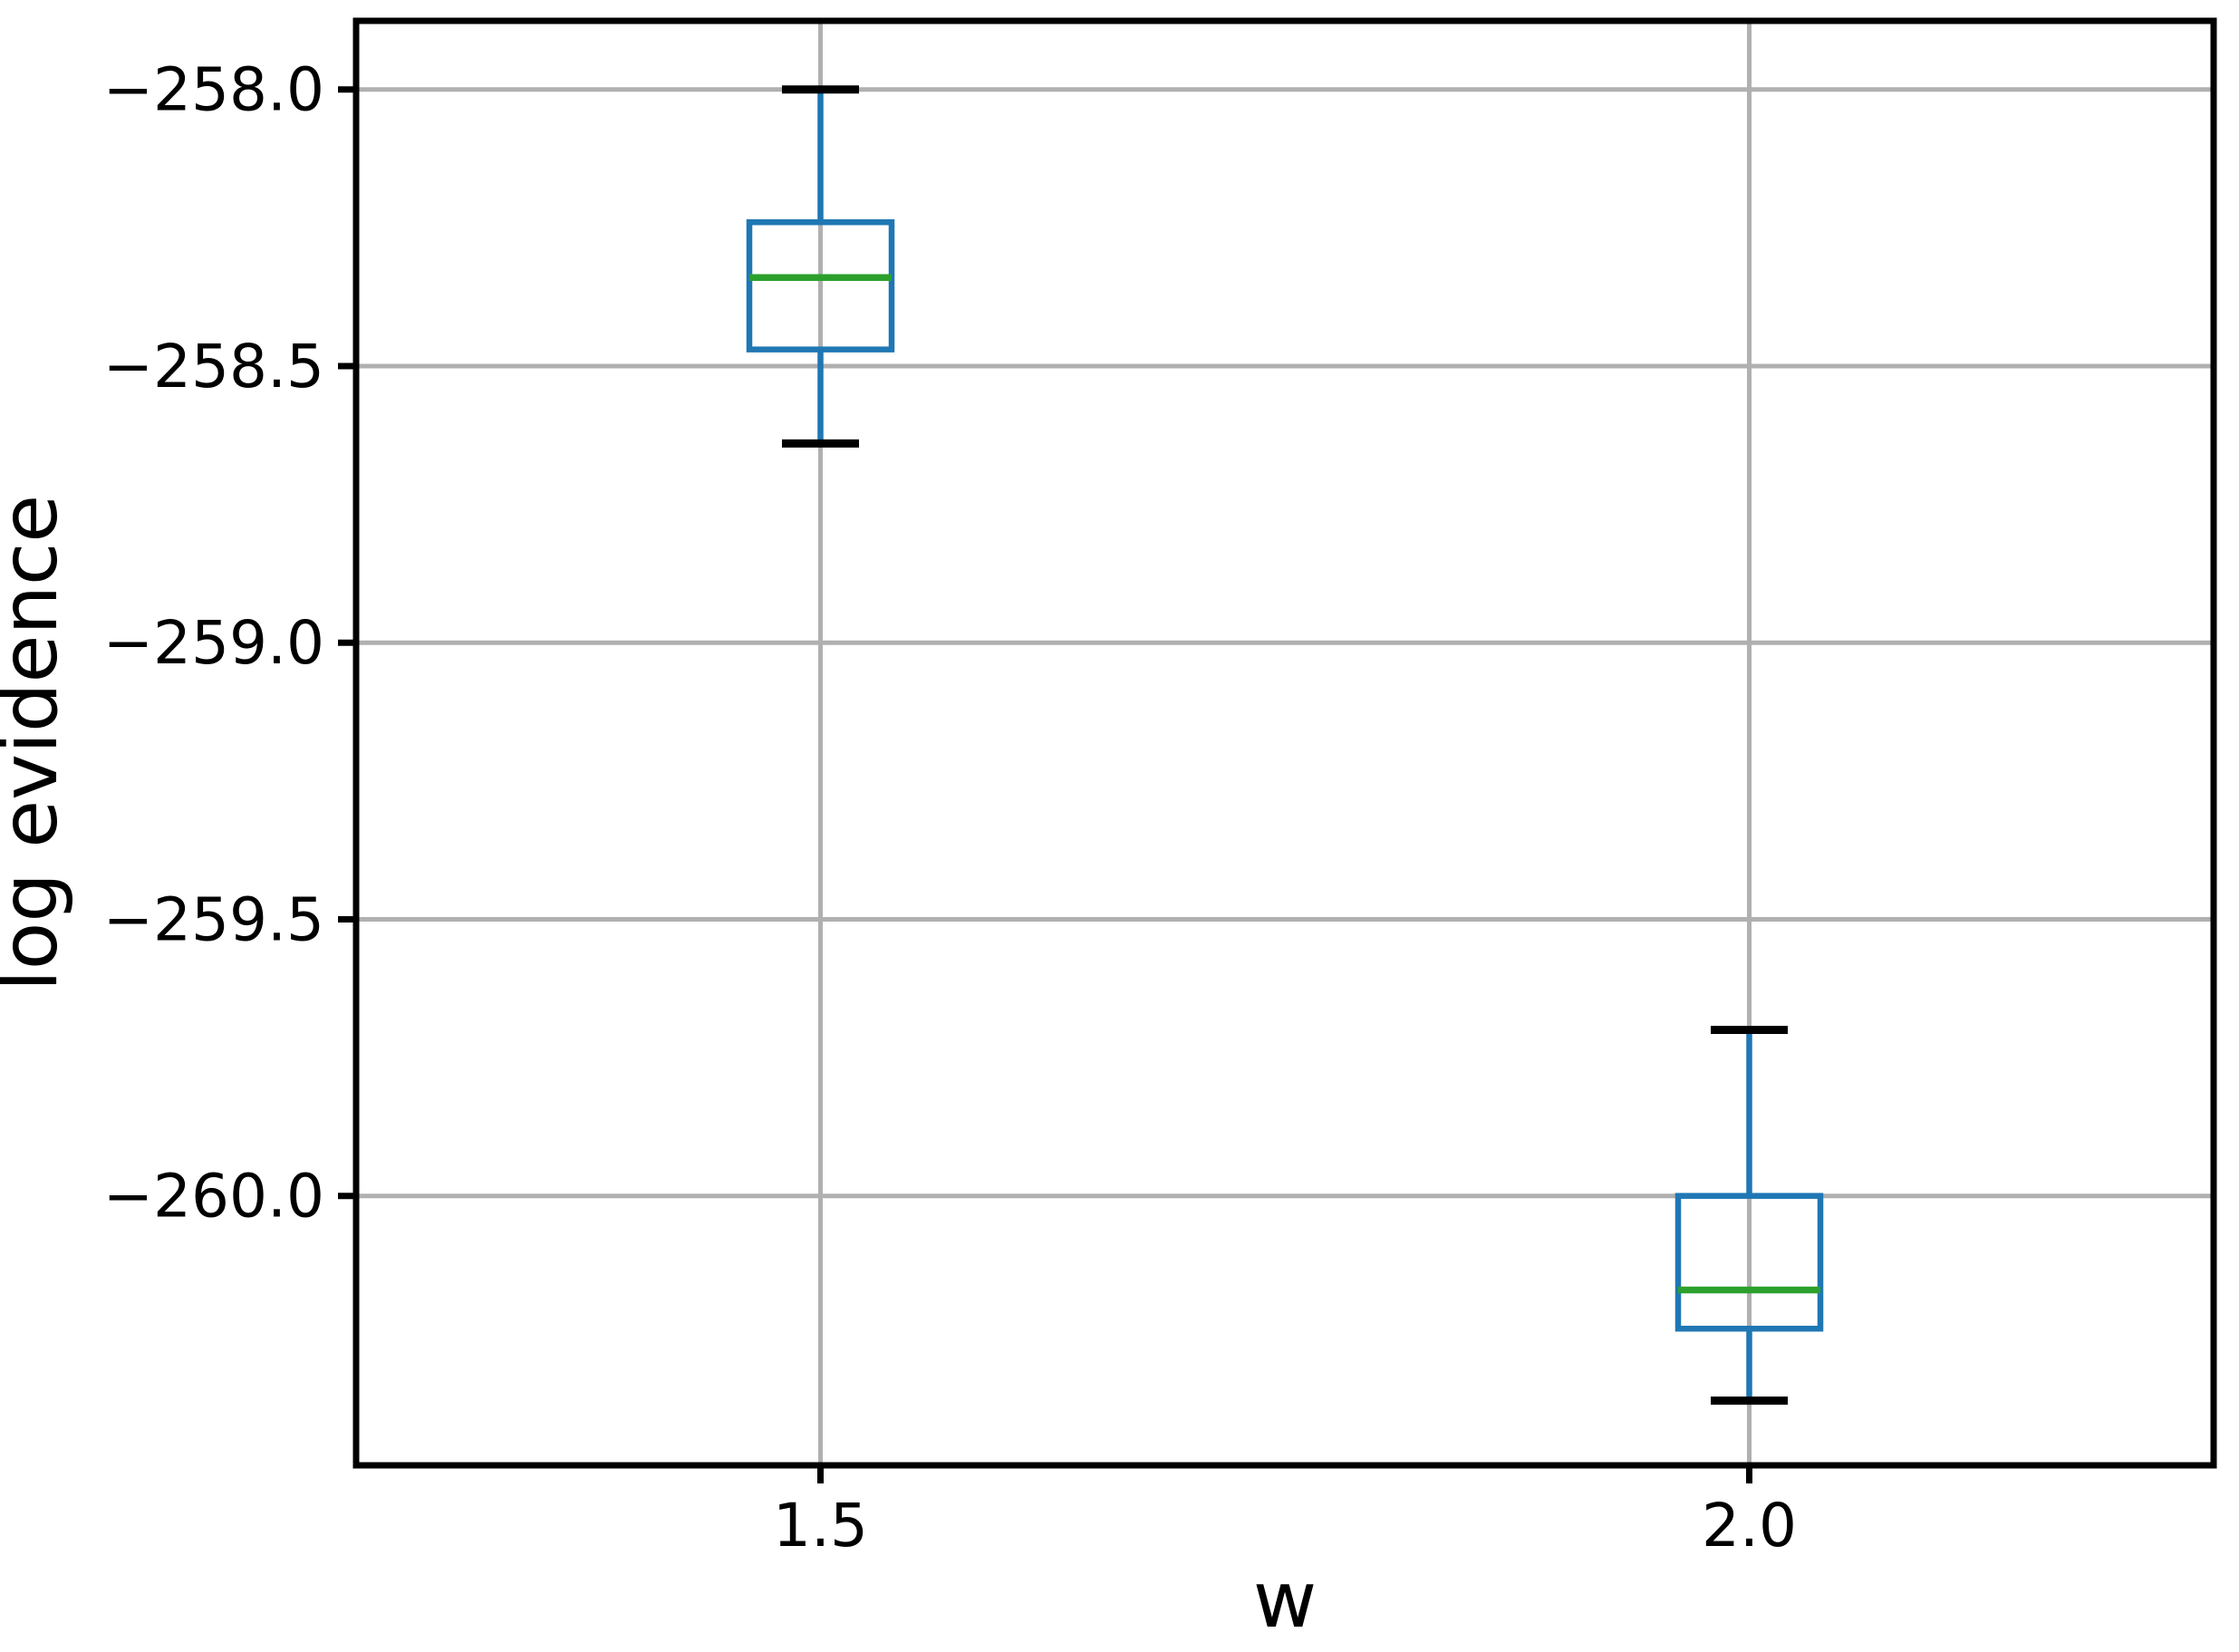 Image resolution: width=2239 pixels, height=1652 pixels. I want to click on y-axis-label: log evidence, so click(37, 743).